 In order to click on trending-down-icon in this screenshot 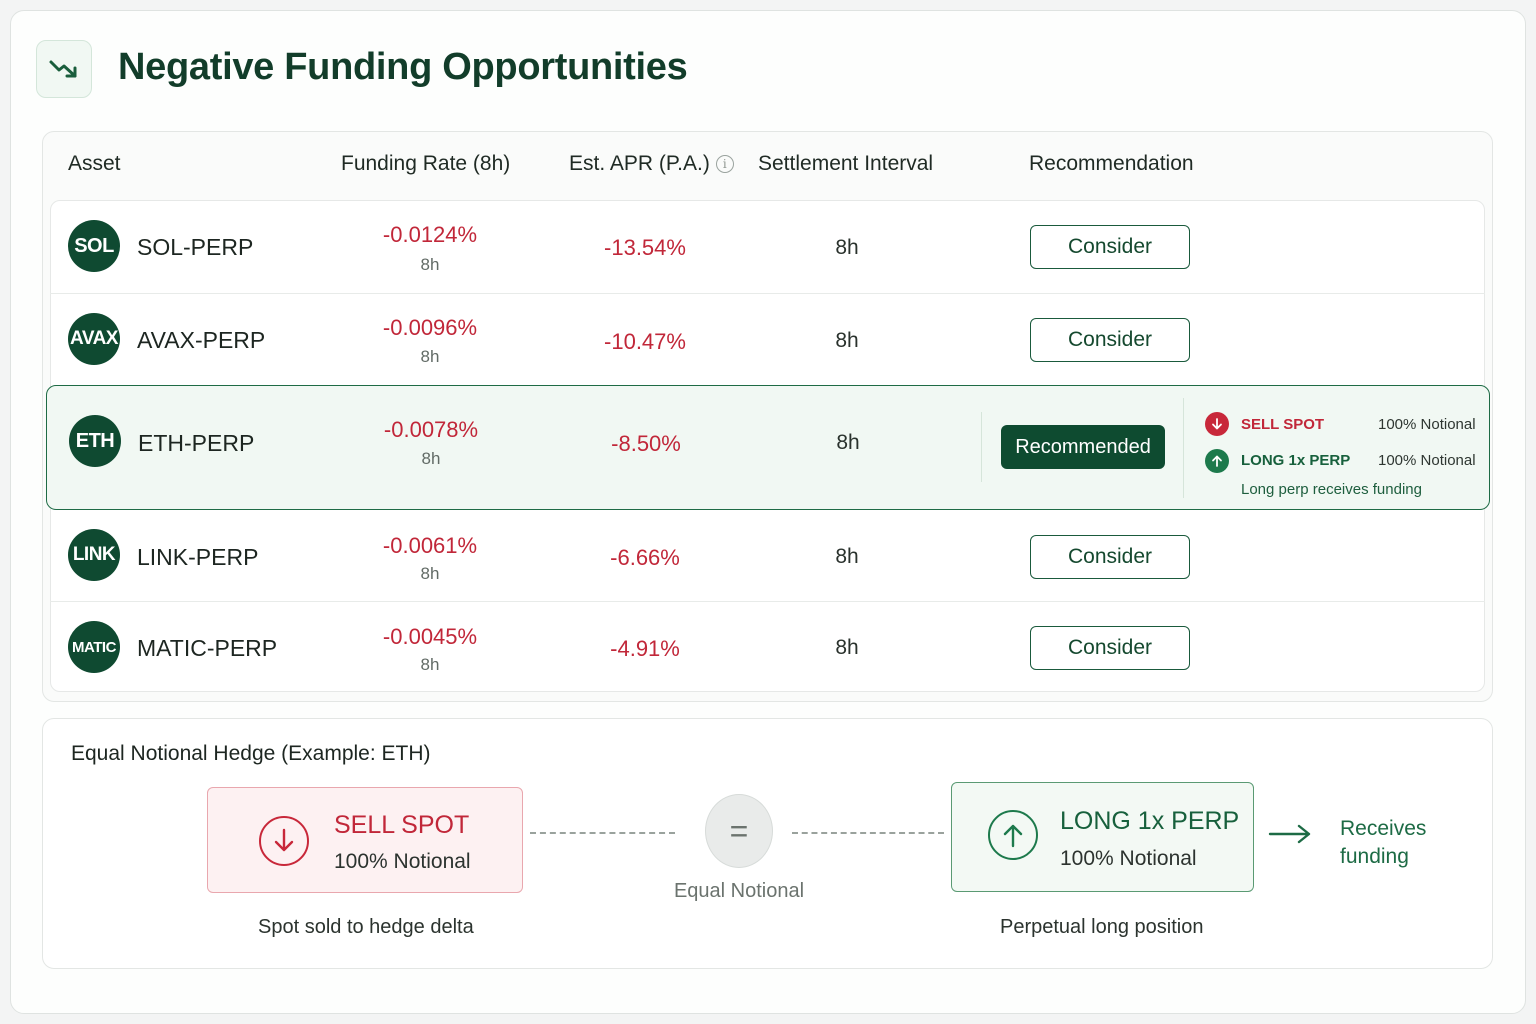, I will do `click(63, 69)`.